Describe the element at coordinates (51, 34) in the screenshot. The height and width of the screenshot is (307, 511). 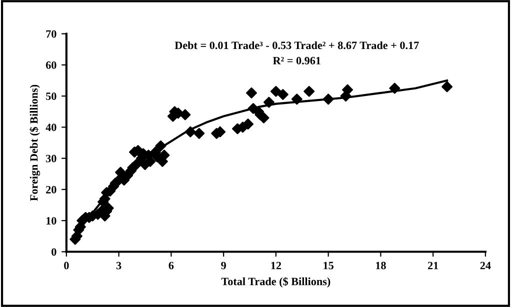
I see `y-tick-label: 70` at that location.